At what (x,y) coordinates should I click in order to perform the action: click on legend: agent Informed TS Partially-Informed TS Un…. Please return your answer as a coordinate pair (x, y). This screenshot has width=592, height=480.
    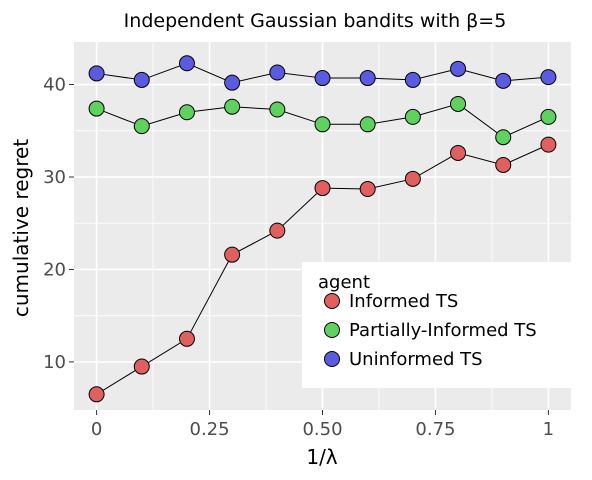
    Looking at the image, I should click on (437, 325).